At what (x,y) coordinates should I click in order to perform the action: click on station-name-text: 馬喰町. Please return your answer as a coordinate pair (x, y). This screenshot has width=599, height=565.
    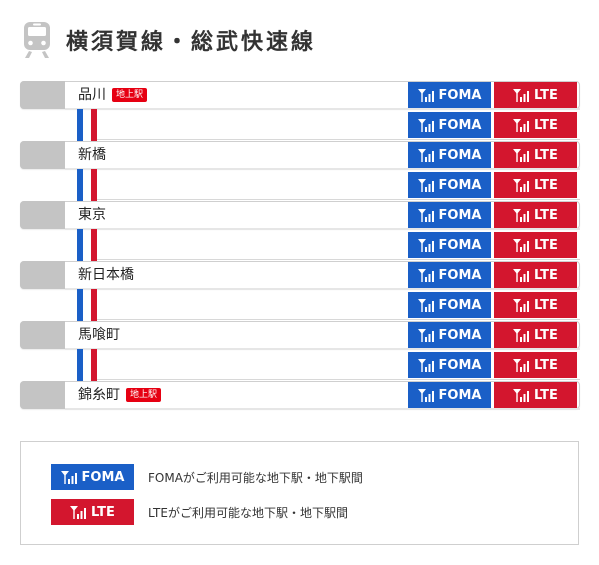
    Looking at the image, I should click on (99, 335).